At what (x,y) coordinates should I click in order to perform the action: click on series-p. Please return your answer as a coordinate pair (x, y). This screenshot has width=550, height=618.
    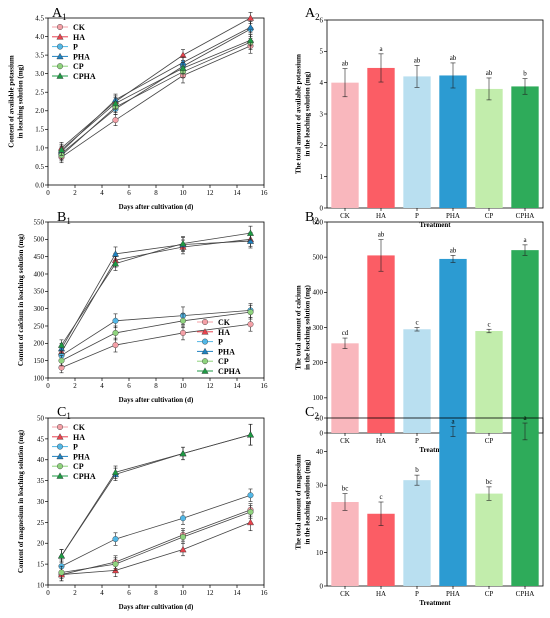
    Looking at the image, I should click on (156, 530).